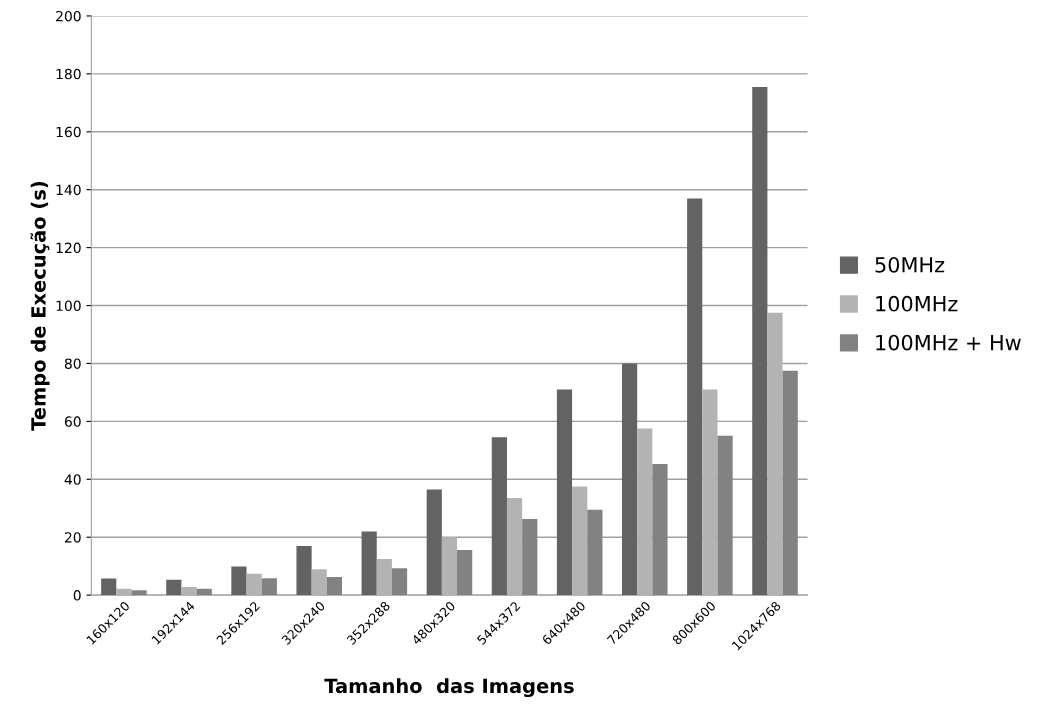 The image size is (1038, 724). I want to click on x-axis-title: Tamanho das Imagens, so click(449, 688).